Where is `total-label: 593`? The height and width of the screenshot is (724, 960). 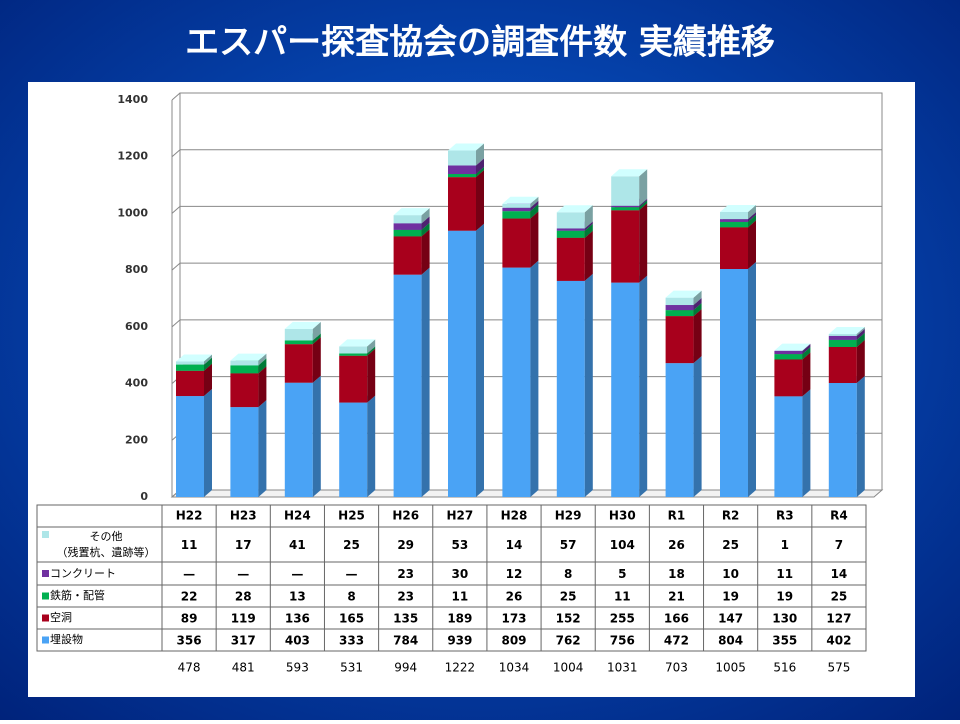
total-label: 593 is located at coordinates (297, 668).